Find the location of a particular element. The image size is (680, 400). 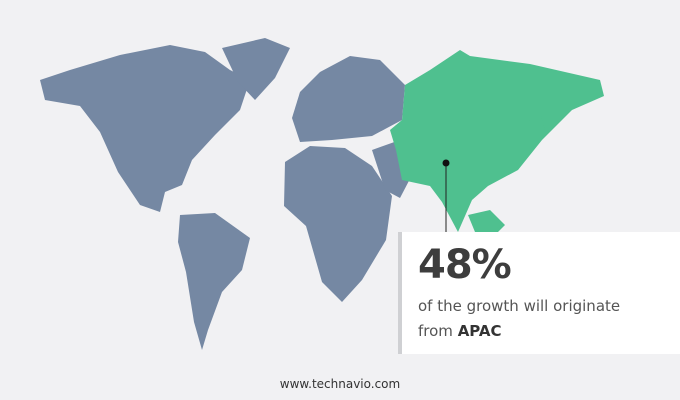

southeast-asia-islands is located at coordinates (486, 222).